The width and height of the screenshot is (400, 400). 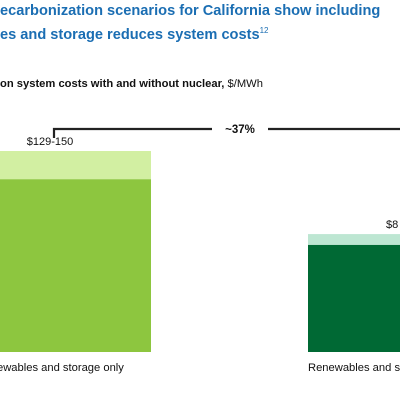 What do you see at coordinates (130, 35) in the screenshot?
I see `title-line-2-text: es and storage reduces system costs` at bounding box center [130, 35].